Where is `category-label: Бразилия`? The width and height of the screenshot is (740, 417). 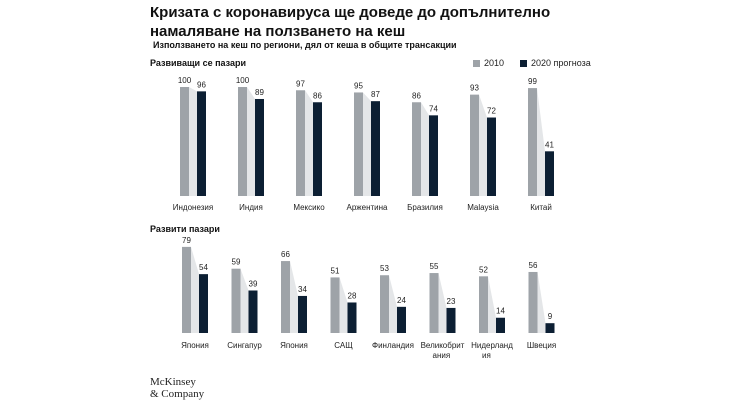
category-label: Бразилия is located at coordinates (425, 207).